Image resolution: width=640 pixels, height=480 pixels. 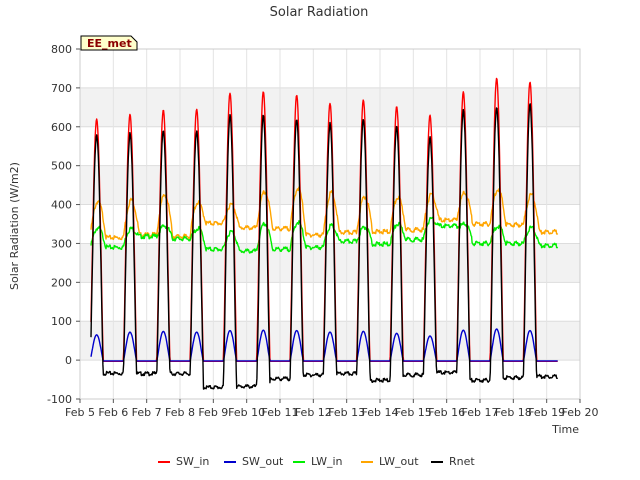 I want to click on x-tick-label: Feb 7, so click(x=147, y=412).